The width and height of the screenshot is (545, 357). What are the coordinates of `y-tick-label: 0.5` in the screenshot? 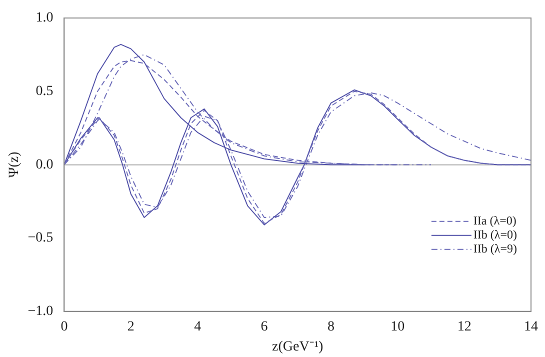 It's located at (45, 92).